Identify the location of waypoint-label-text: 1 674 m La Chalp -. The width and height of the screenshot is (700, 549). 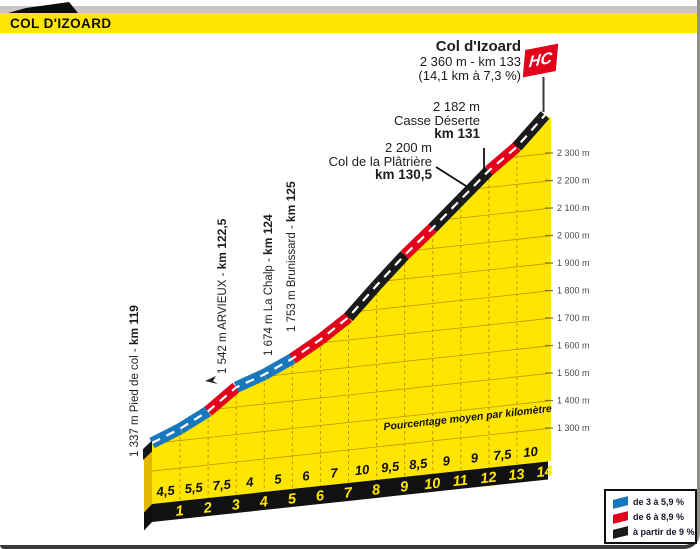
(269, 305).